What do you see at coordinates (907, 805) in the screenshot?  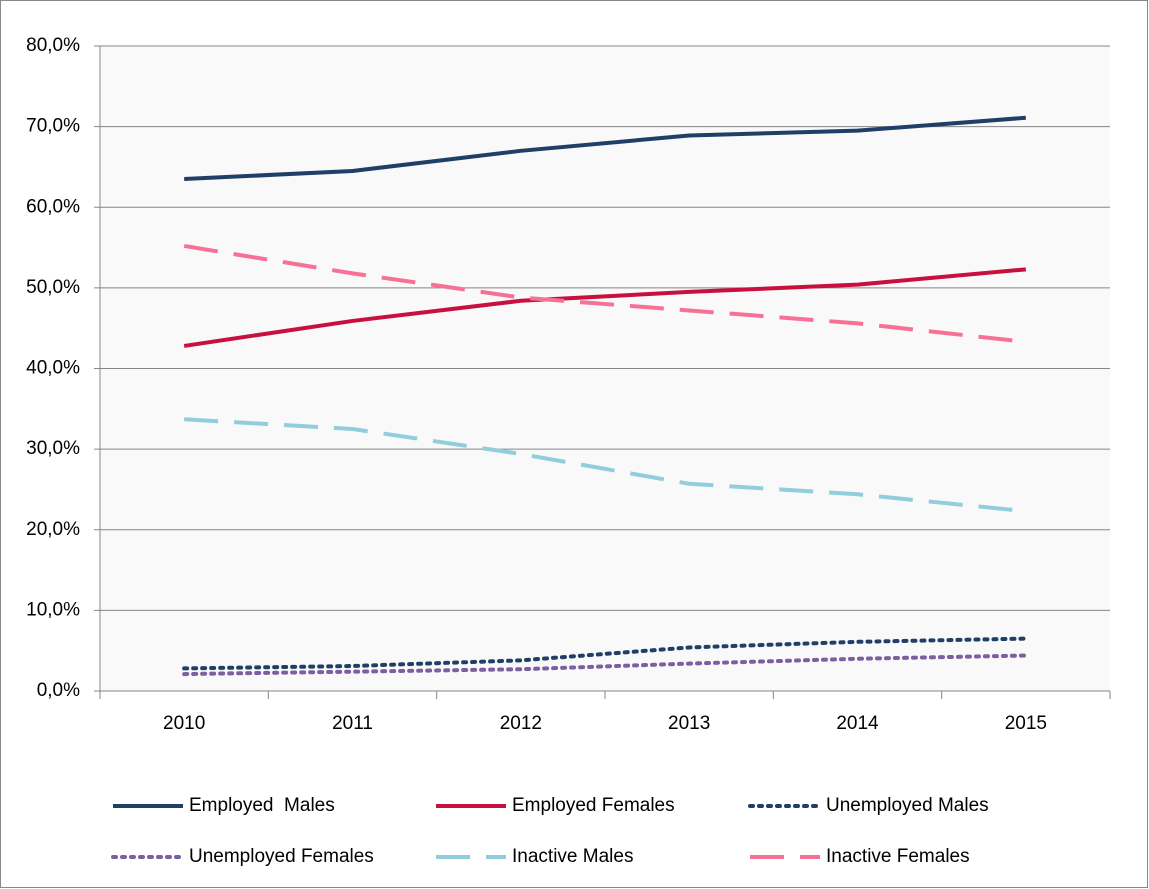 I see `legend-label: Unemployed Males` at bounding box center [907, 805].